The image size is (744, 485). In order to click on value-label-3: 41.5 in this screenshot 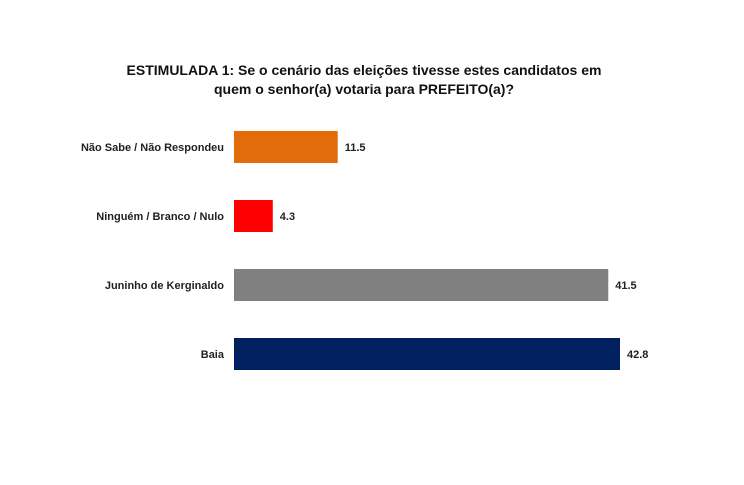, I will do `click(625, 286)`.